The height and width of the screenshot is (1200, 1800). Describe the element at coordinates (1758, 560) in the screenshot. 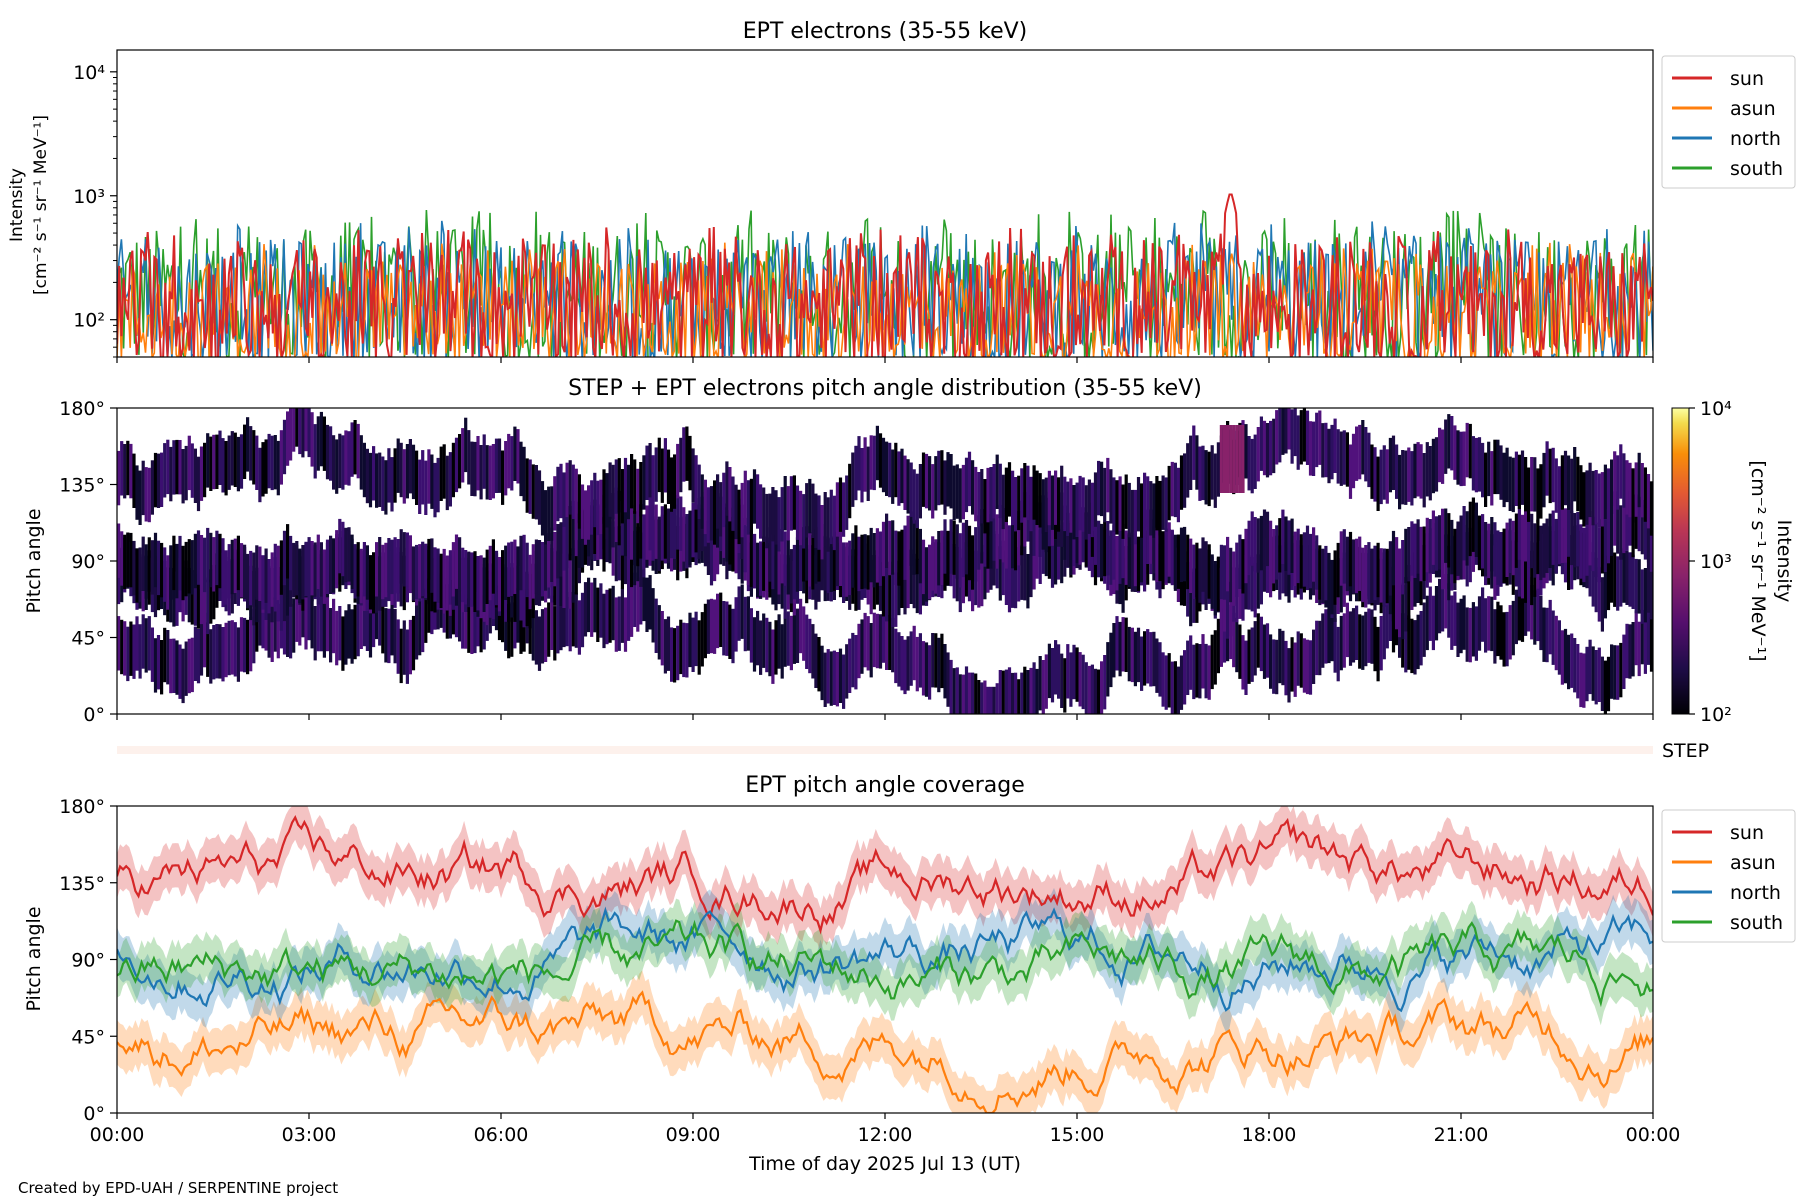

I see `colorbar-label-line2: [cm⁻² s⁻¹ sr⁻¹ MeV⁻¹]` at that location.